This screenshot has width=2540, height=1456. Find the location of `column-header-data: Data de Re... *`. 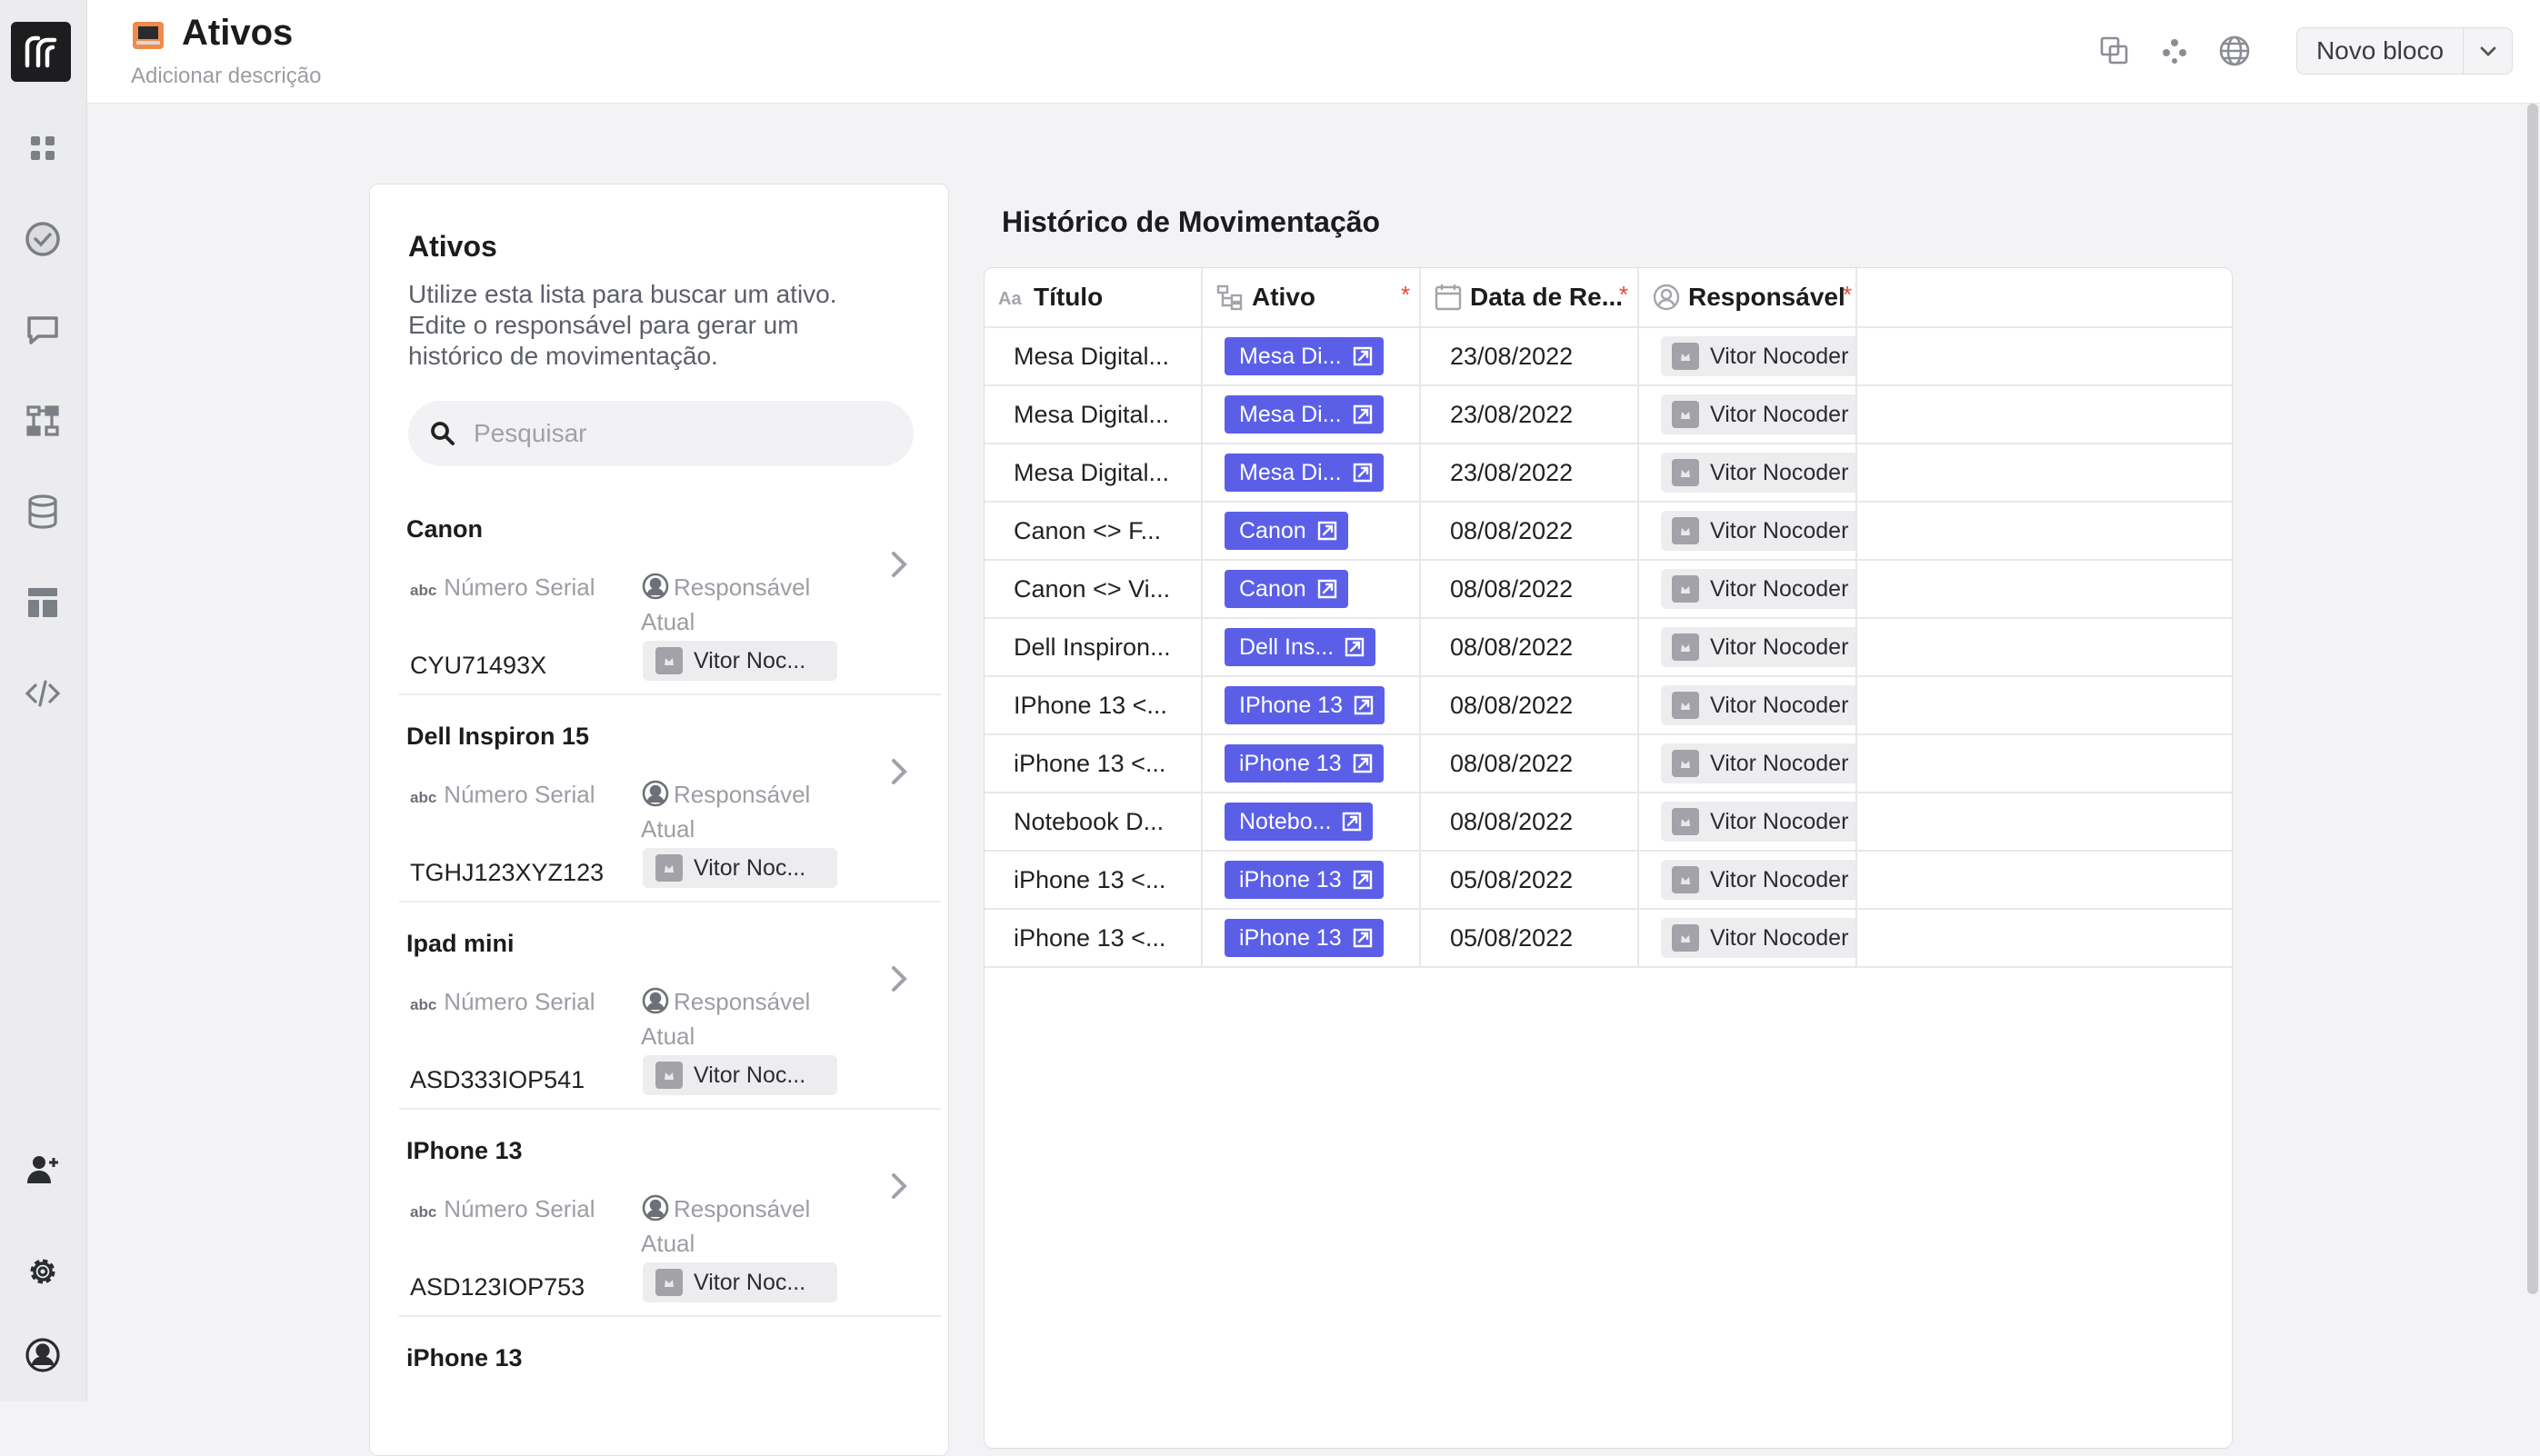

column-header-data: Data de Re... * is located at coordinates (1530, 297).